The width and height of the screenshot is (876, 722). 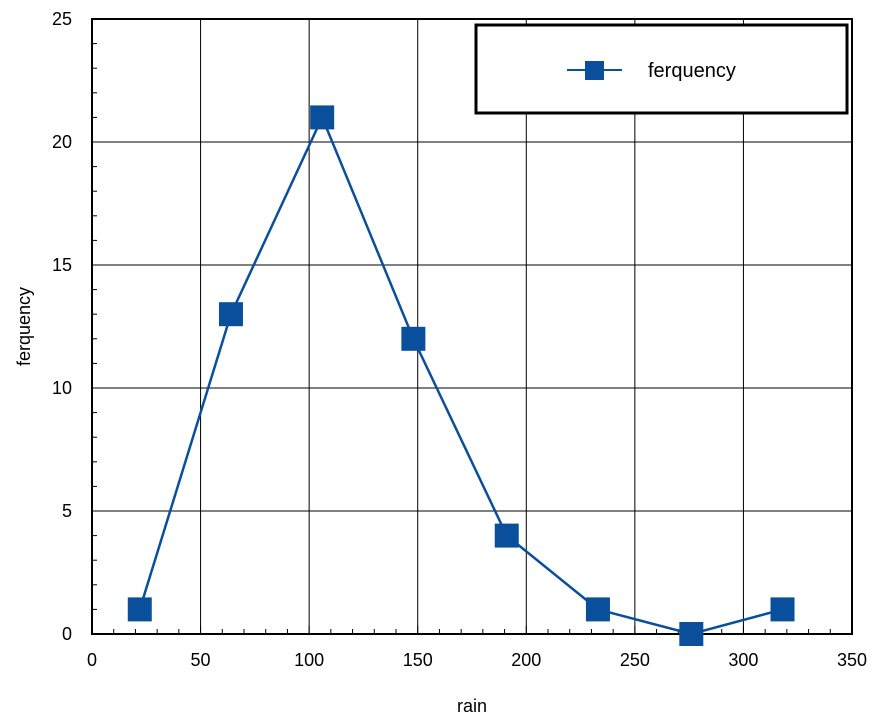 I want to click on x-tick-label: 250, so click(x=635, y=660).